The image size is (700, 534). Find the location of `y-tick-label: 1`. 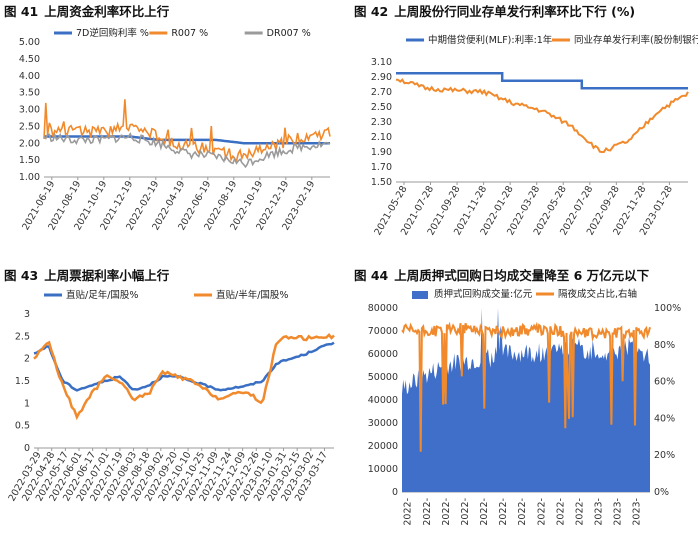

y-tick-label: 1 is located at coordinates (27, 403).